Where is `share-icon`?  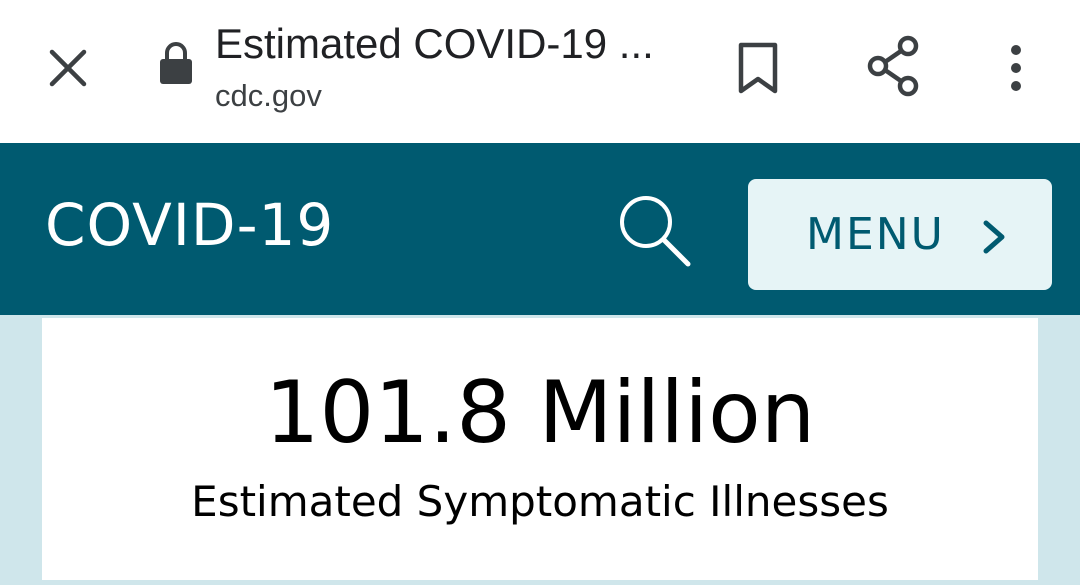 share-icon is located at coordinates (893, 66).